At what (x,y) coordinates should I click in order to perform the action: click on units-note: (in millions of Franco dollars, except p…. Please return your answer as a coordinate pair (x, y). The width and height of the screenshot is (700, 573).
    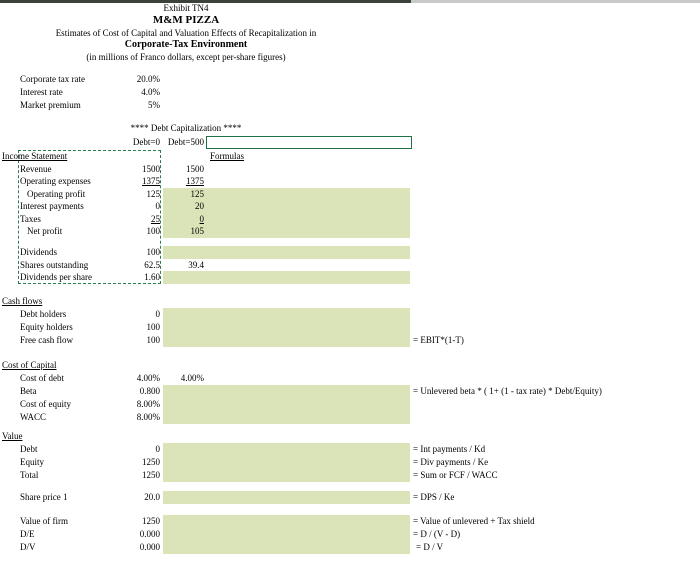
    Looking at the image, I should click on (186, 57).